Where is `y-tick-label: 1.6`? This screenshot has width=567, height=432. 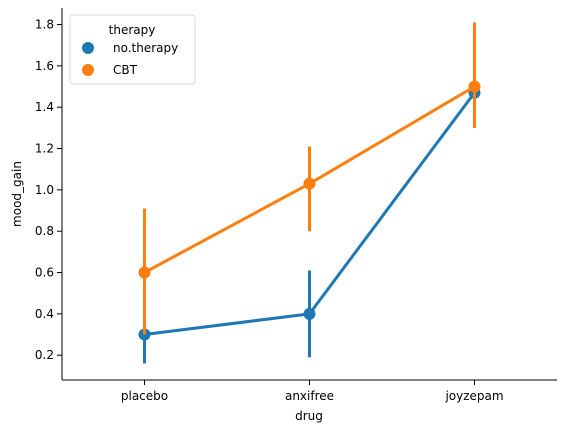
y-tick-label: 1.6 is located at coordinates (44, 66).